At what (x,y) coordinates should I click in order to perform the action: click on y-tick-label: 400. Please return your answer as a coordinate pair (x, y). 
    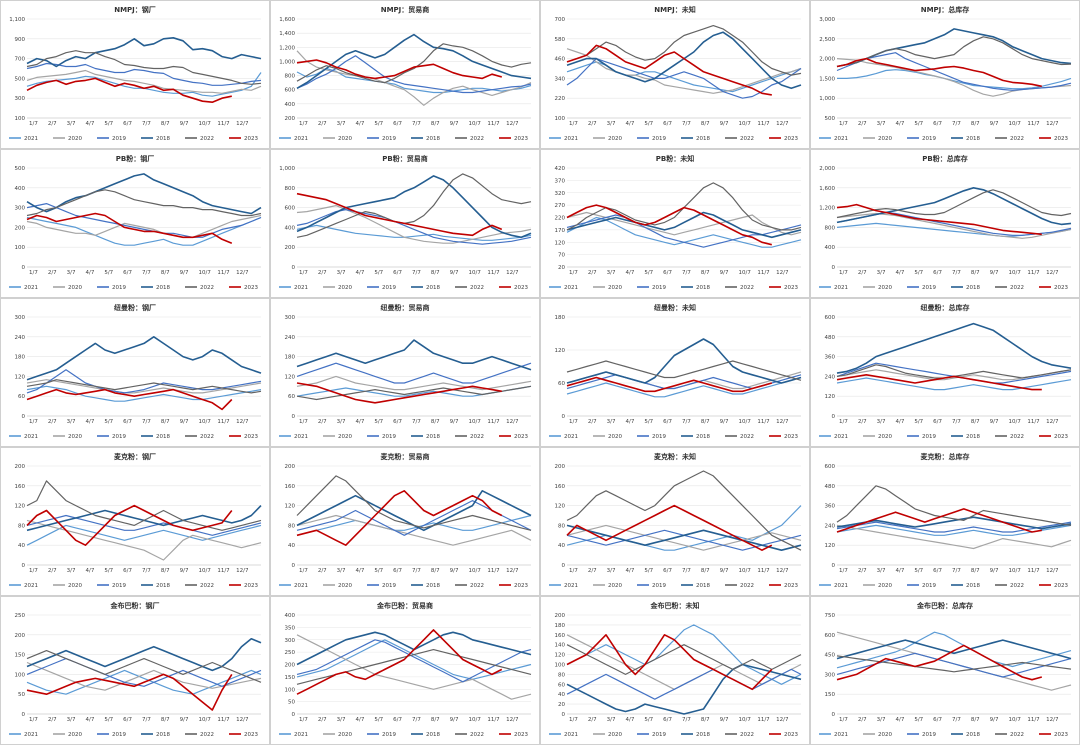
    Looking at the image, I should click on (290, 105).